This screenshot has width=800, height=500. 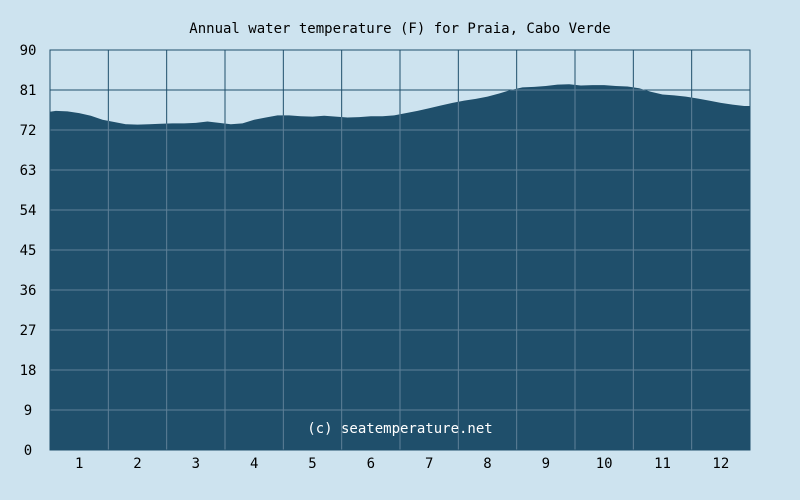 What do you see at coordinates (28, 51) in the screenshot?
I see `y-tick-label: 90` at bounding box center [28, 51].